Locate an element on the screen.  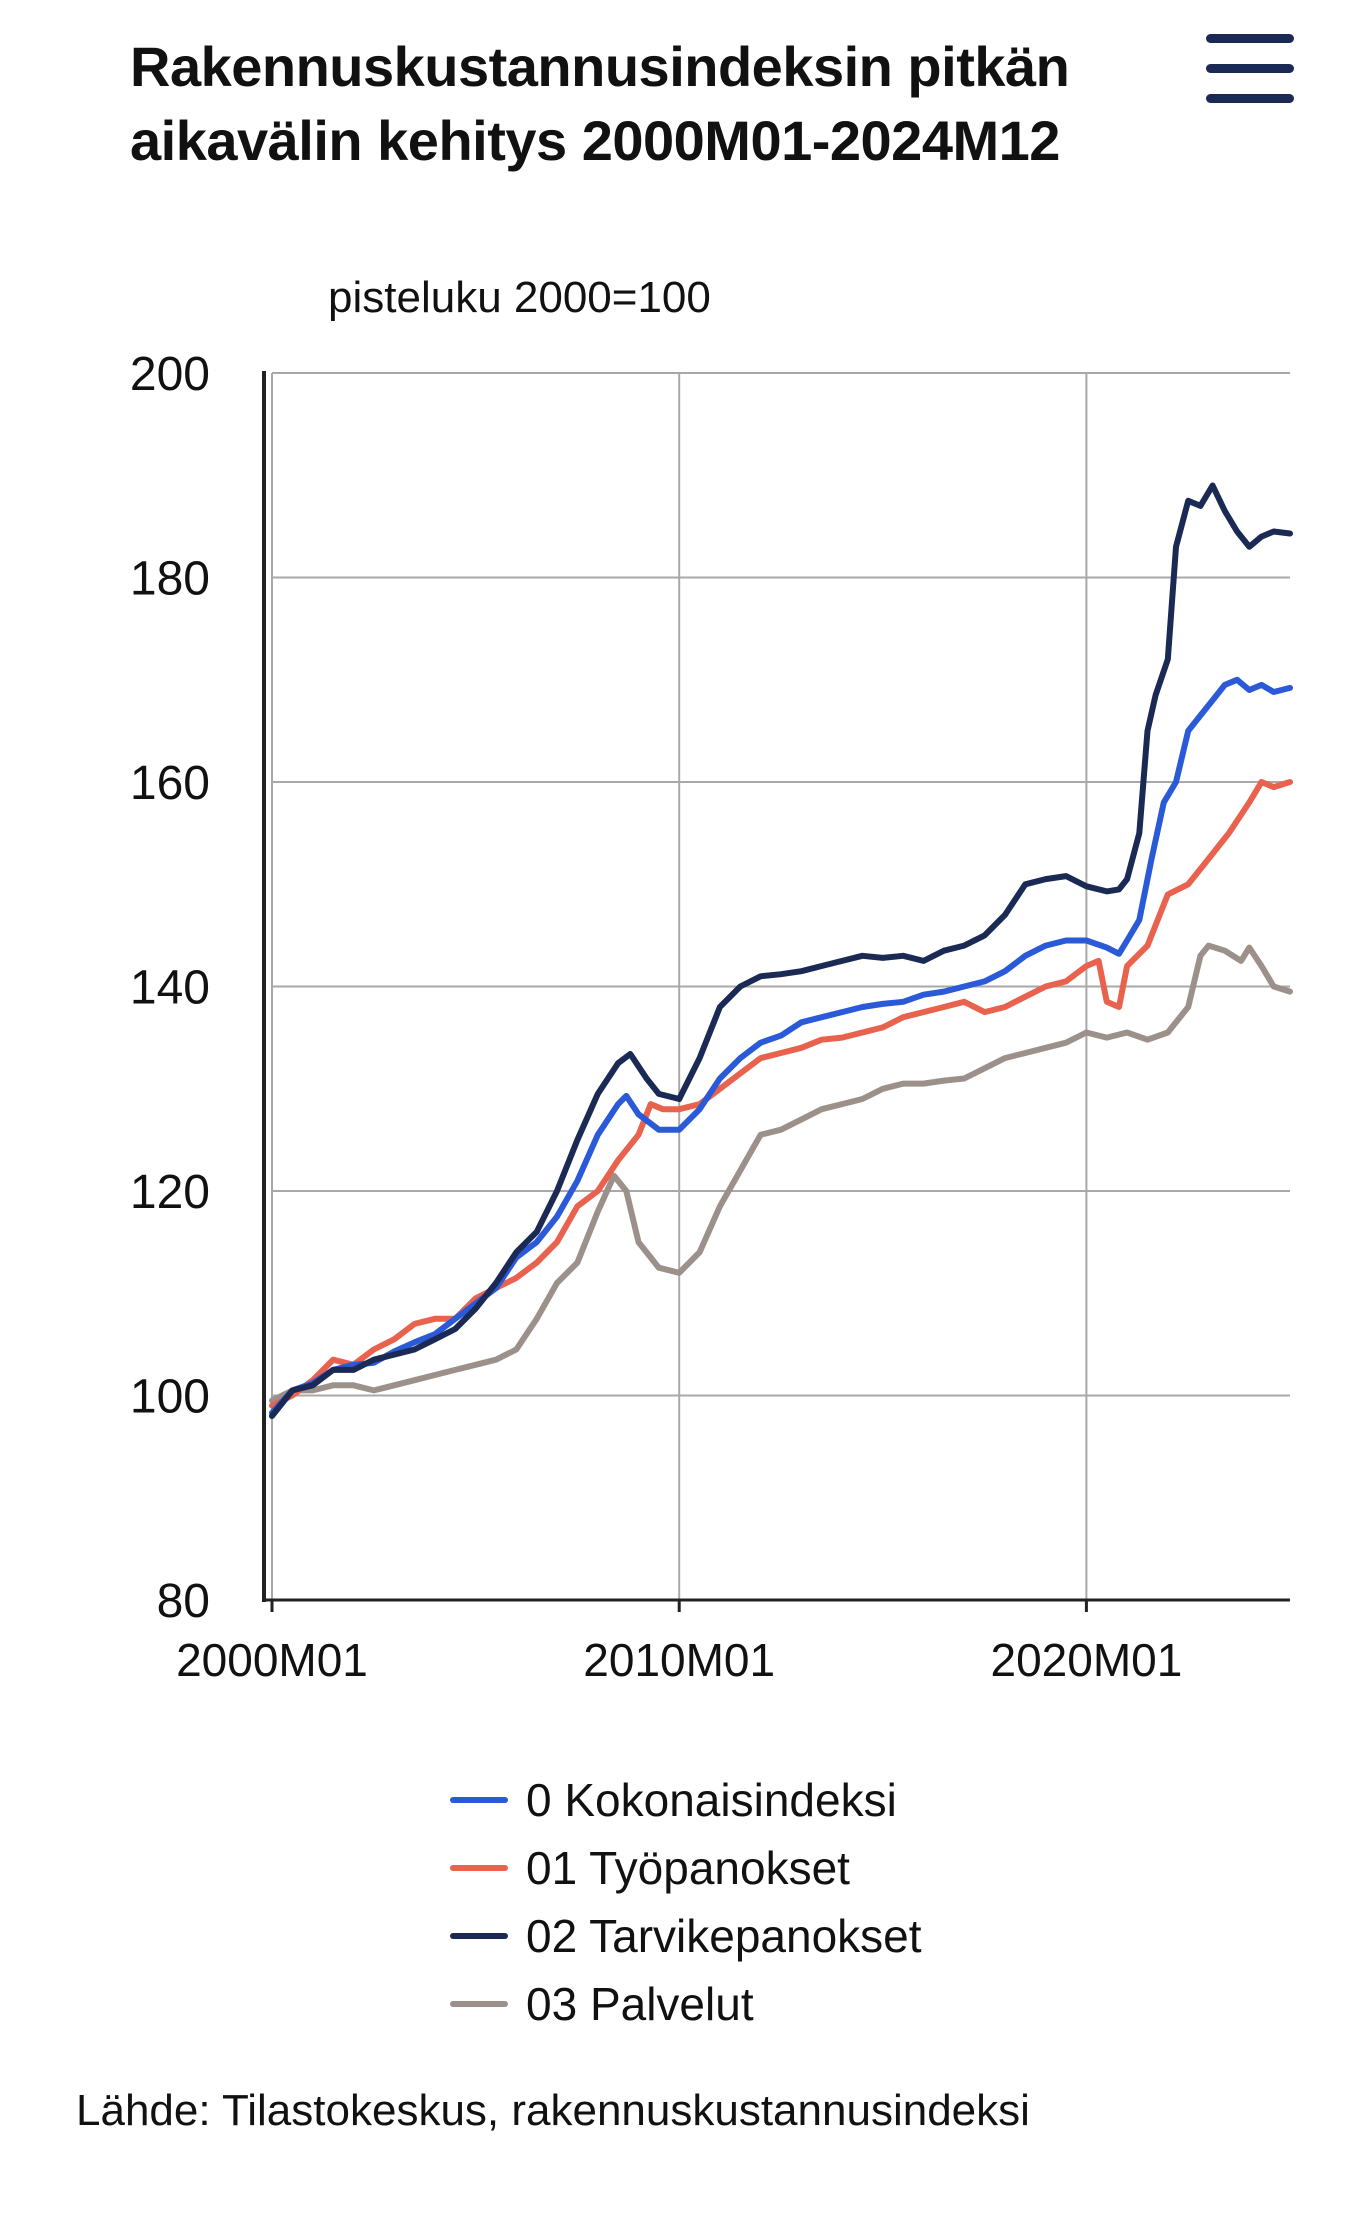
legend-label-tyopanokset: 01 Työpanokset is located at coordinates (688, 1868).